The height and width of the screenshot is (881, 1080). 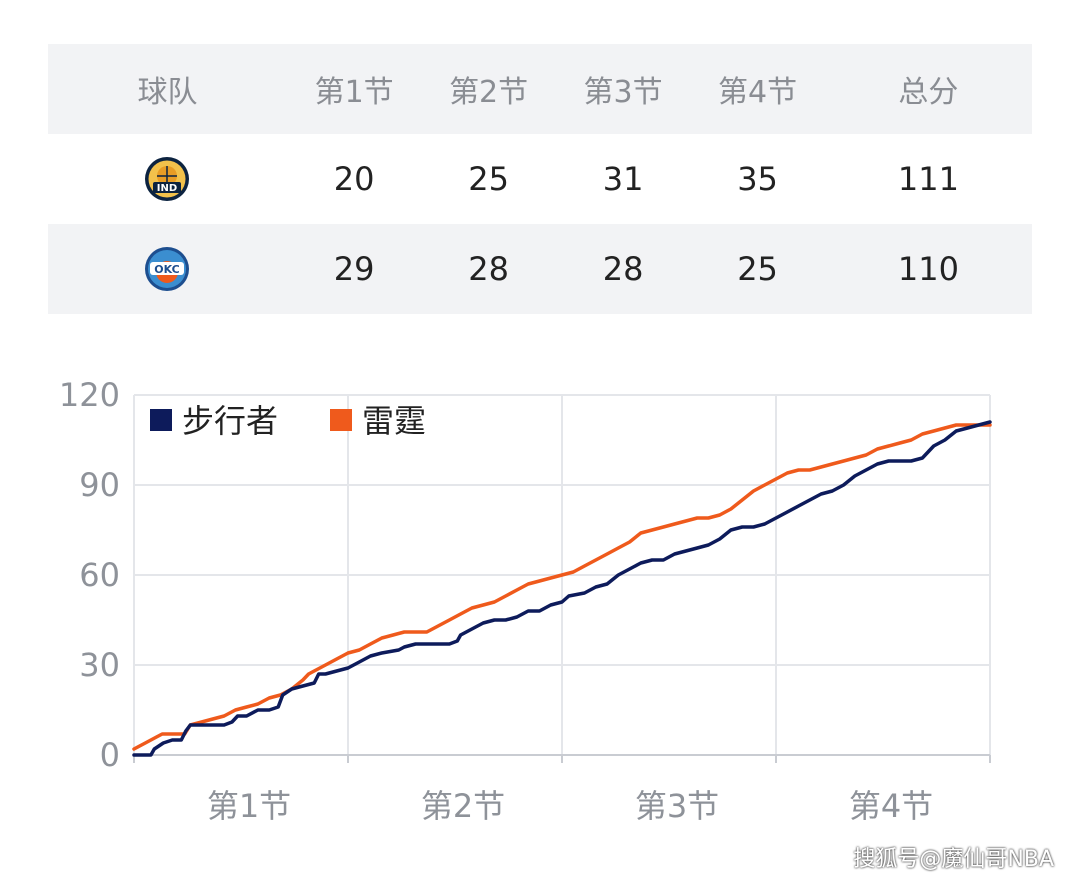 What do you see at coordinates (891, 806) in the screenshot?
I see `x-tick-label: 第4节` at bounding box center [891, 806].